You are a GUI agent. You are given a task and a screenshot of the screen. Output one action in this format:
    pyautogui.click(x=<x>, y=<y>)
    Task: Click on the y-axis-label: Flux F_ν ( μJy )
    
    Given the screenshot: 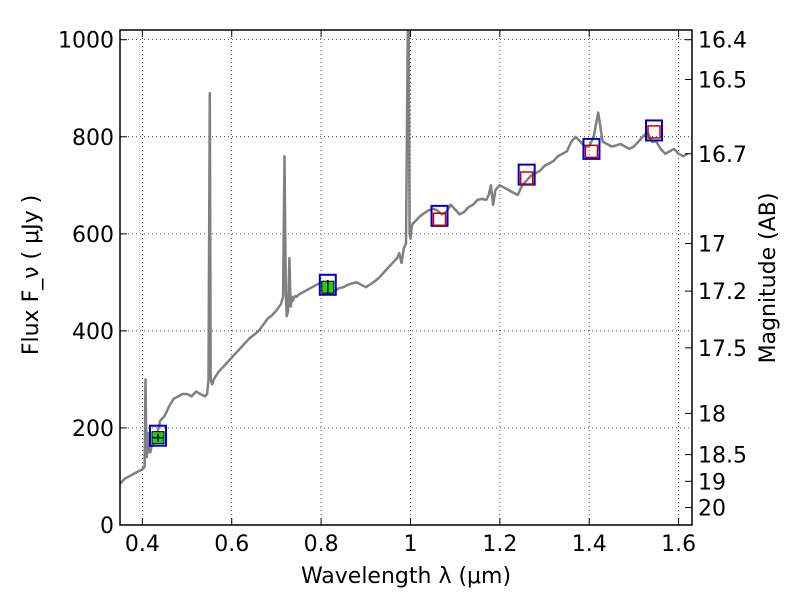 What is the action you would take?
    pyautogui.click(x=31, y=275)
    